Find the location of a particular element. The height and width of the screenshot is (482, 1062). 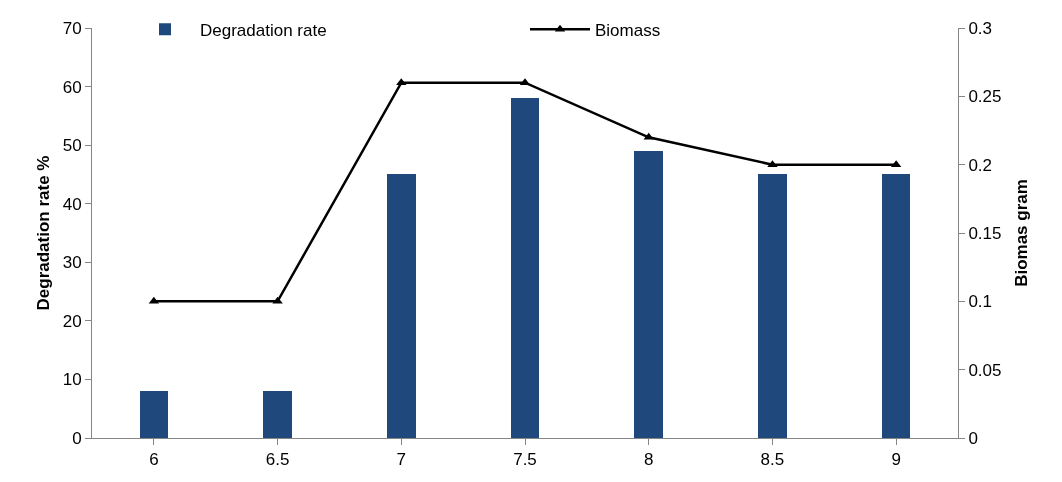

y2-axis-title: Biomas gram is located at coordinates (1021, 233).